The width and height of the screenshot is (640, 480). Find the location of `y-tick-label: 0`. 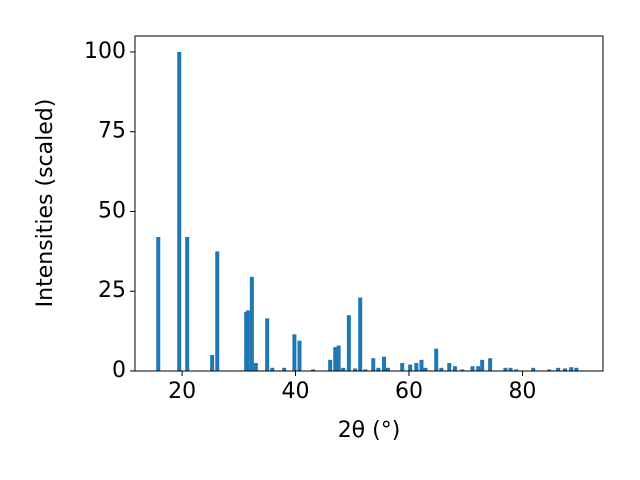

y-tick-label: 0 is located at coordinates (119, 370).